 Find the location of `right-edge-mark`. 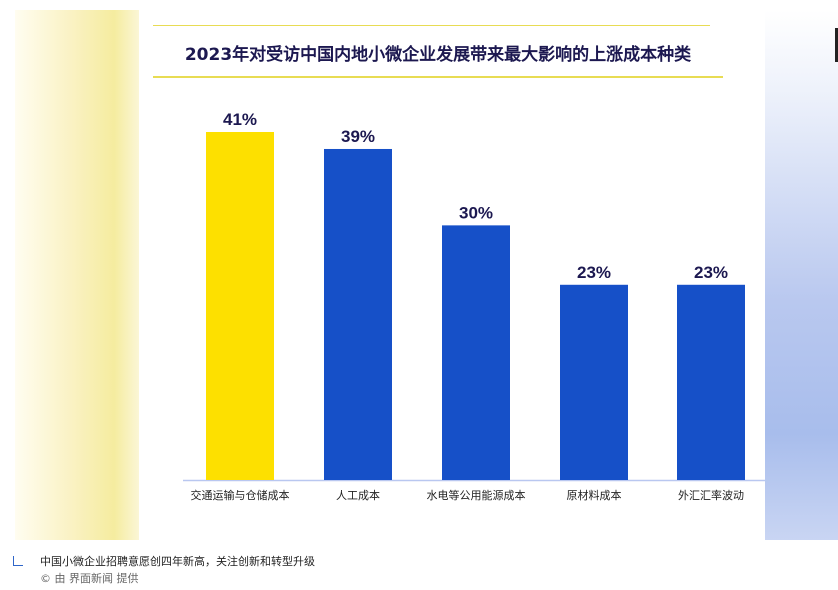

right-edge-mark is located at coordinates (836, 45).